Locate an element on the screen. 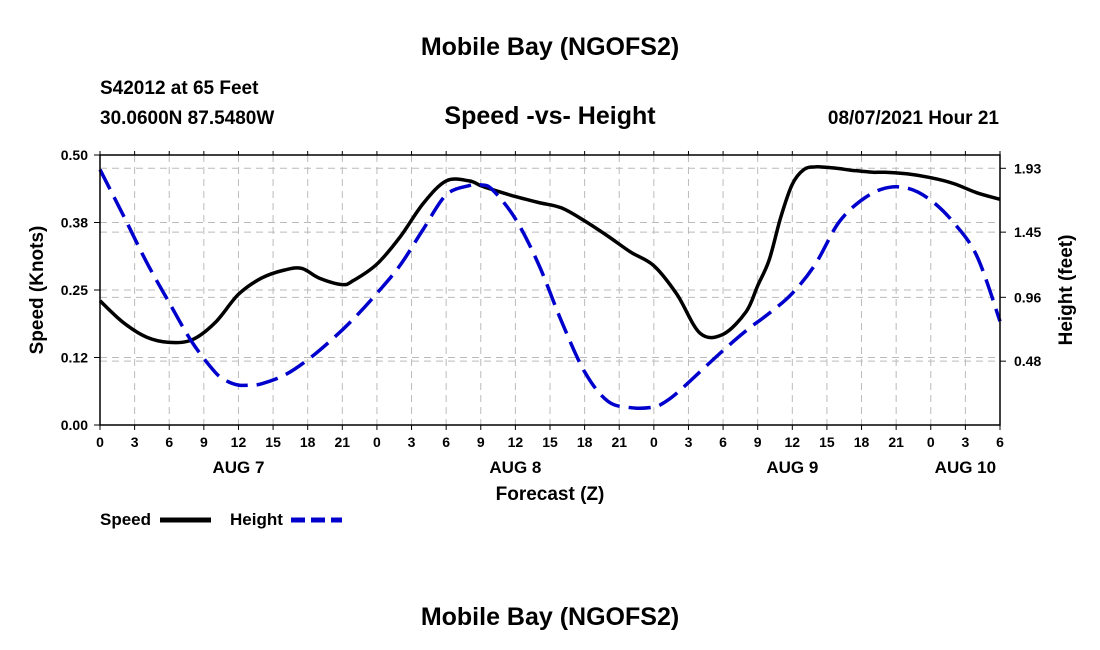 The image size is (1100, 650). legend-height-label: Height is located at coordinates (256, 519).